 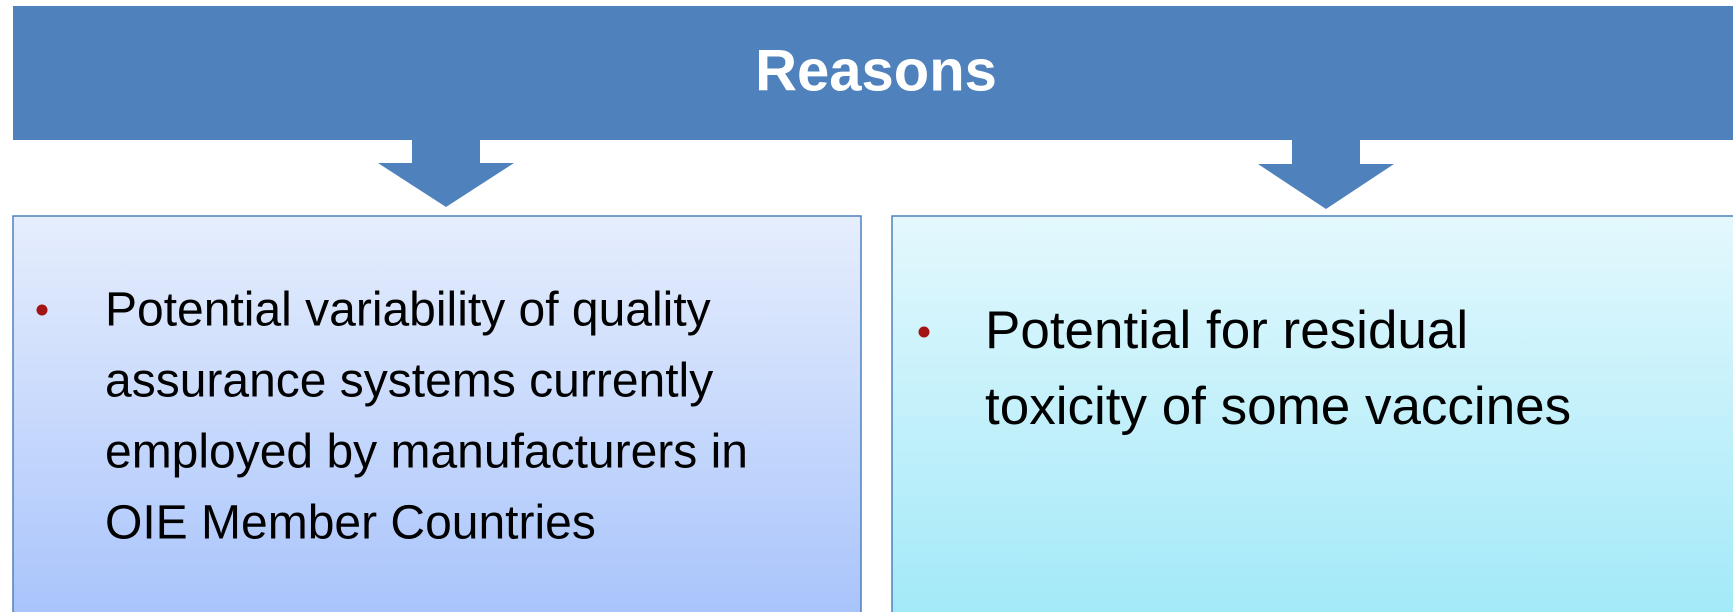 What do you see at coordinates (876, 70) in the screenshot?
I see `header-title: Reasons` at bounding box center [876, 70].